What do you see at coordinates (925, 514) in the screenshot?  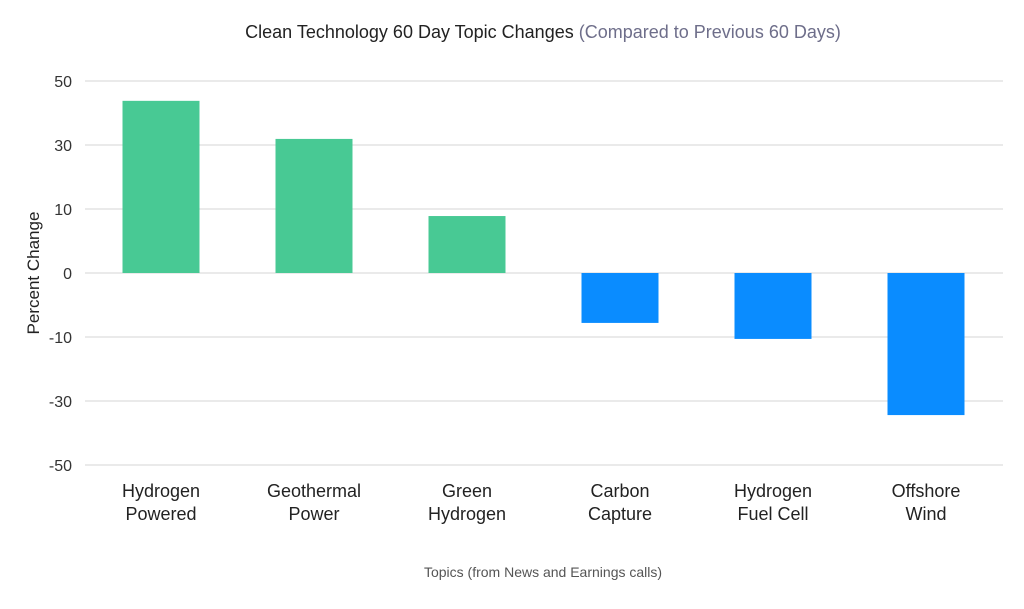 I see `x-tick-label: Wind` at bounding box center [925, 514].